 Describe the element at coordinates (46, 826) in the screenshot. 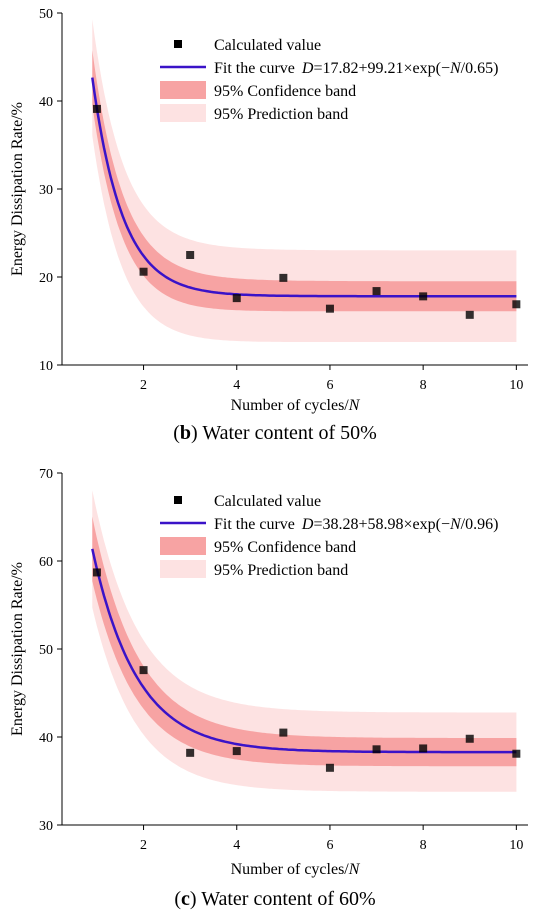

I see `y-tick-label-c-30: 30` at that location.